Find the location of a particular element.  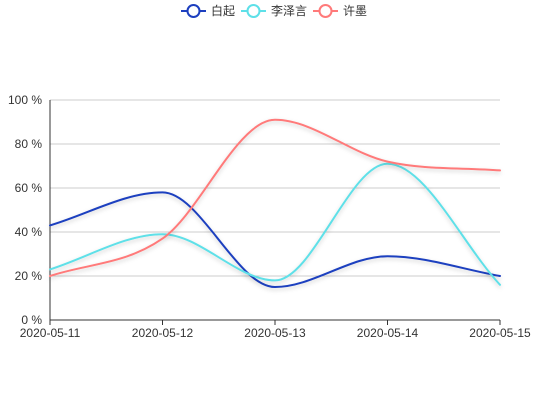

x-tick-label: 2020-05-14 is located at coordinates (388, 333).